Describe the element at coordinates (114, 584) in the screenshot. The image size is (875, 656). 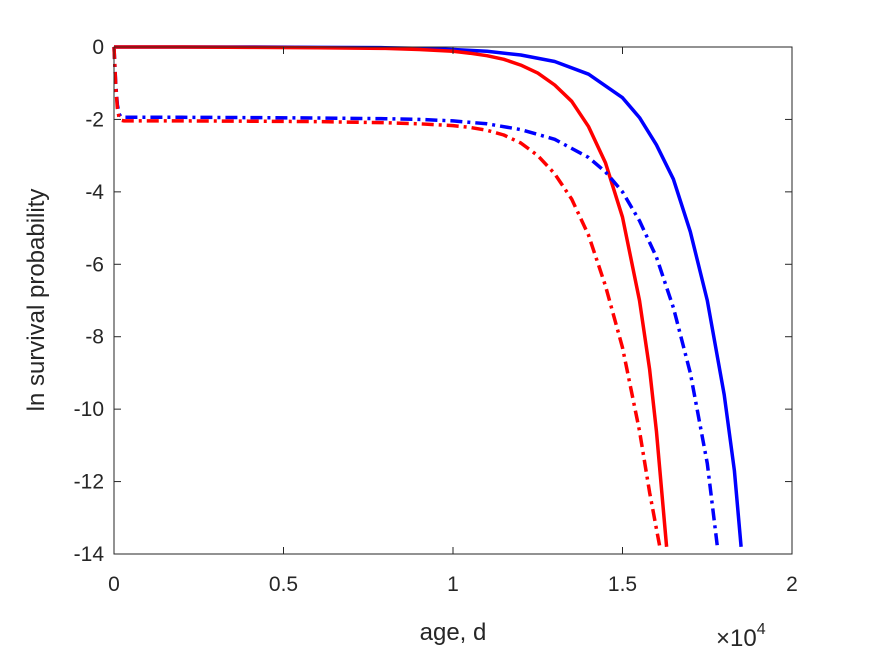
I see `x-tick-label: 0` at that location.